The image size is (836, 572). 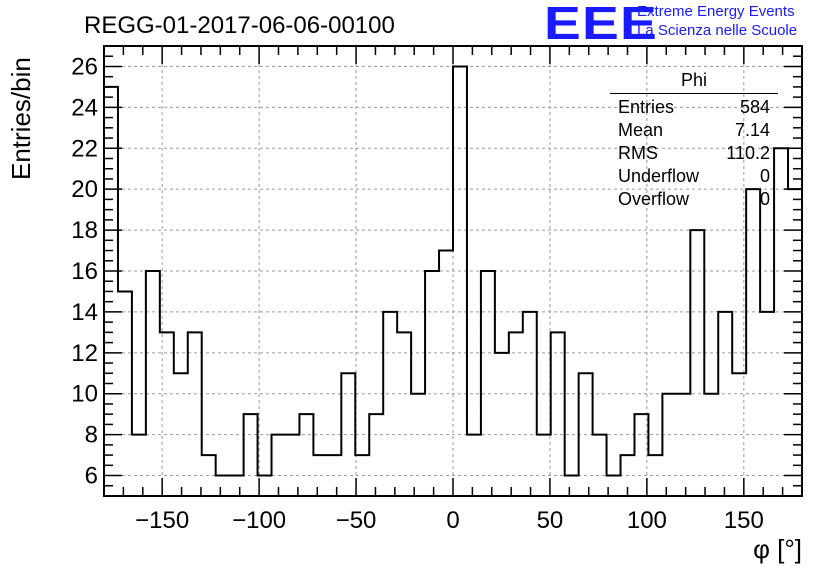 I want to click on x-tick-label: 100, so click(x=647, y=520).